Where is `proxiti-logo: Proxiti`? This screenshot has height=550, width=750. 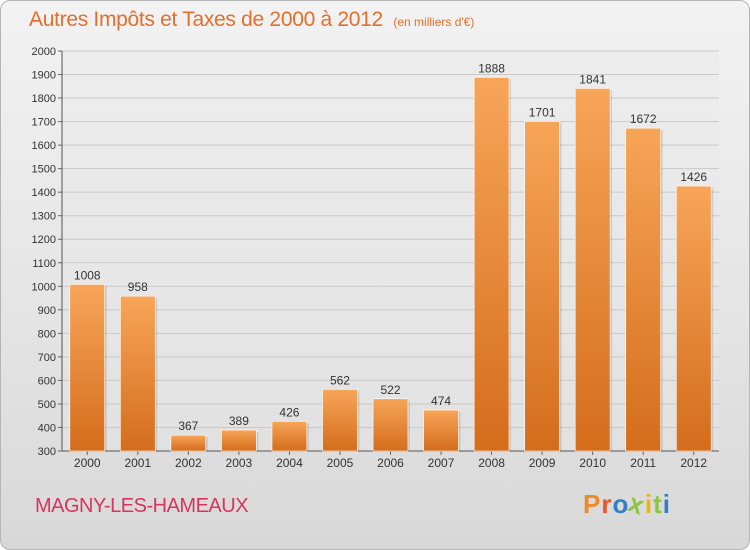
proxiti-logo: Proxiti is located at coordinates (627, 503).